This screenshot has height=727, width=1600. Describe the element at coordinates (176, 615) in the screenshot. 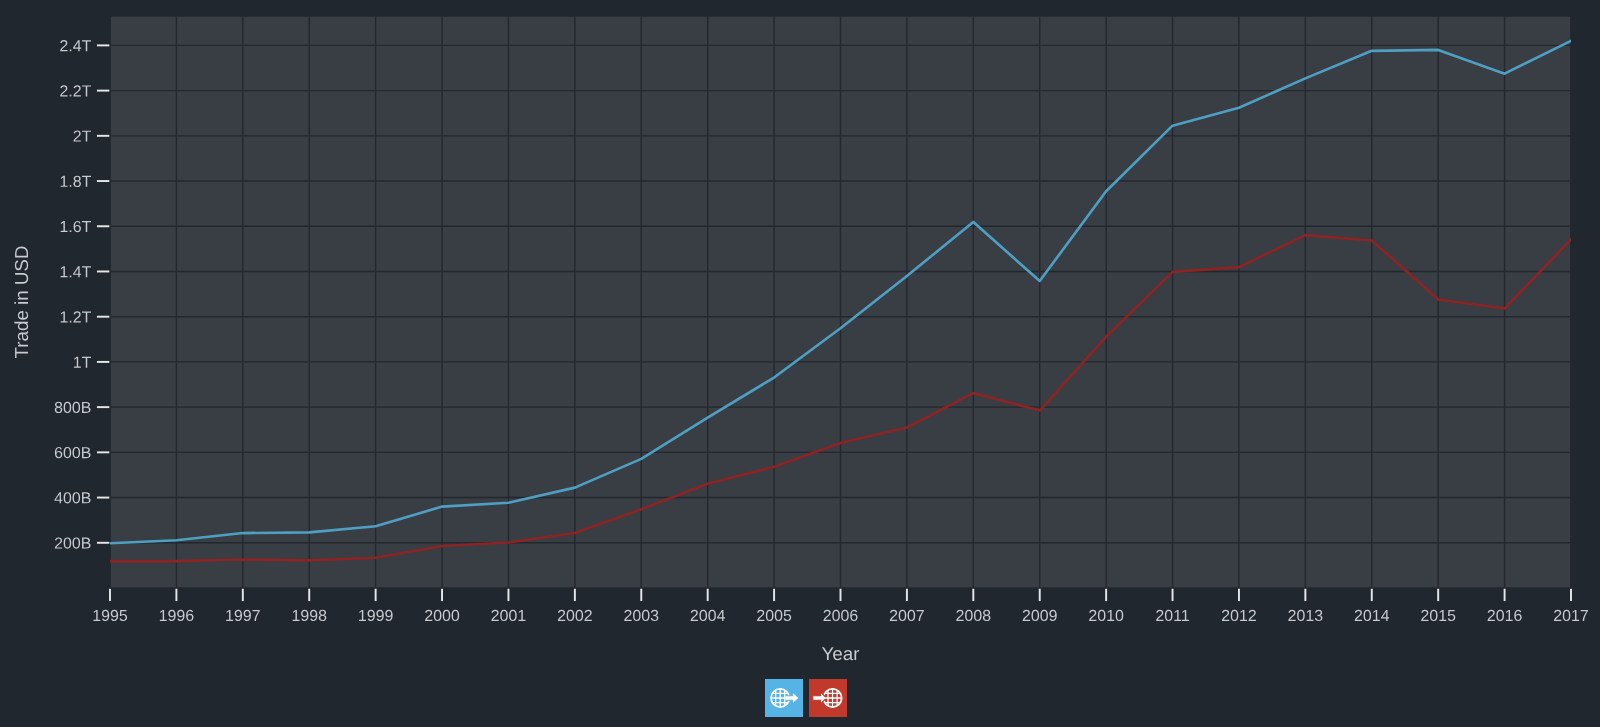

I see `x-tick-label: 1996` at that location.